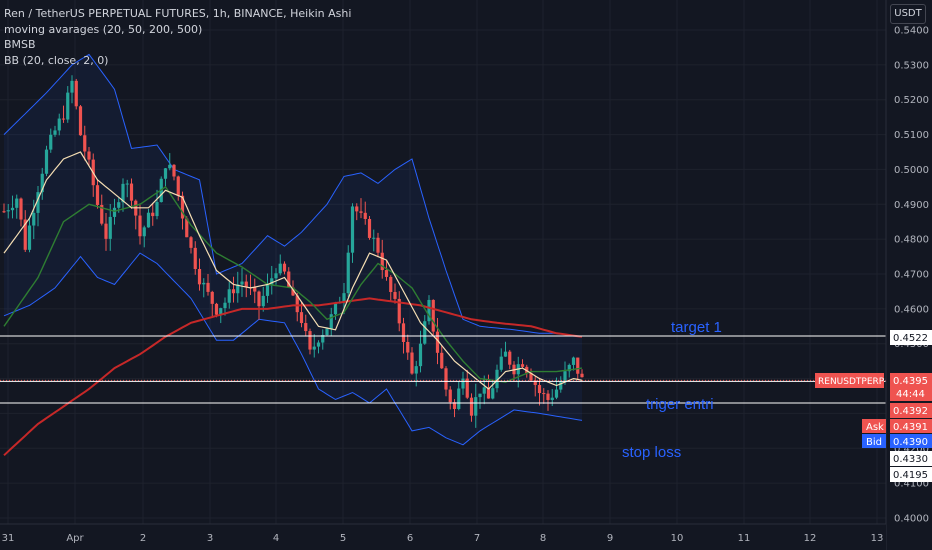  What do you see at coordinates (410, 538) in the screenshot?
I see `x-tick-label: 6` at bounding box center [410, 538].